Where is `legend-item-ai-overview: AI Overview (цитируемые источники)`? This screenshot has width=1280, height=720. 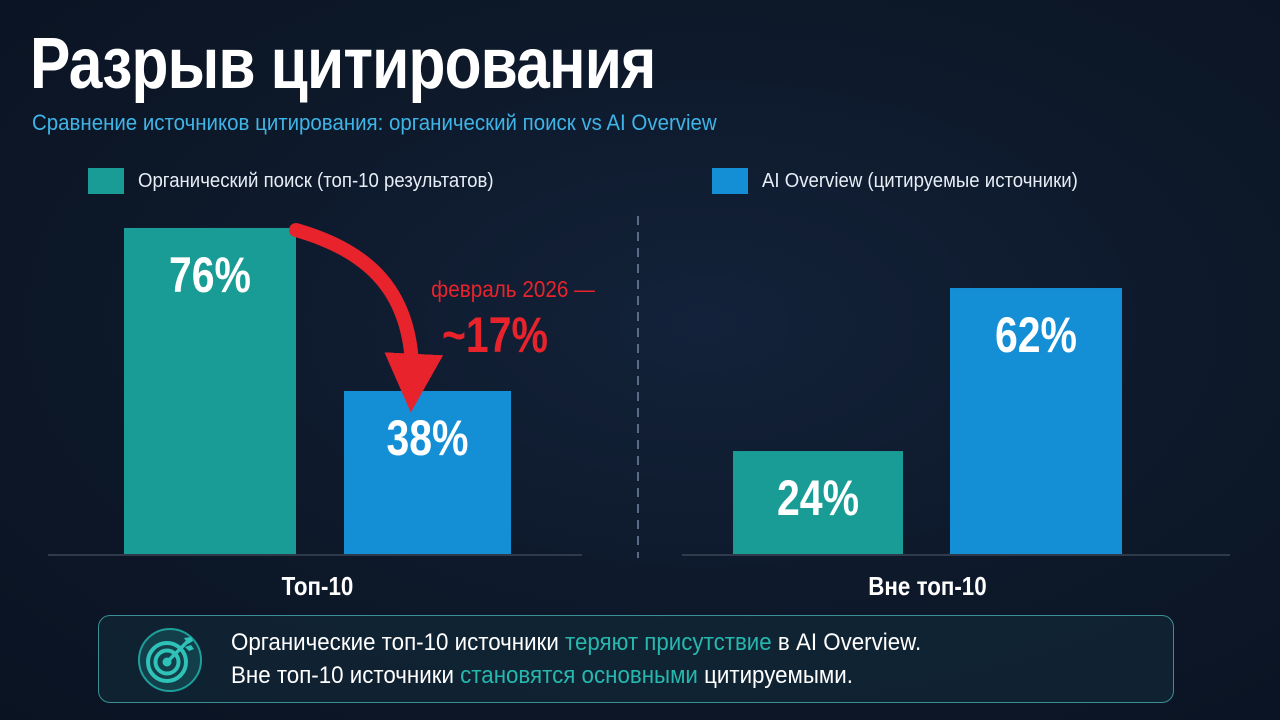 legend-item-ai-overview: AI Overview (цитируемые источники) is located at coordinates (907, 181).